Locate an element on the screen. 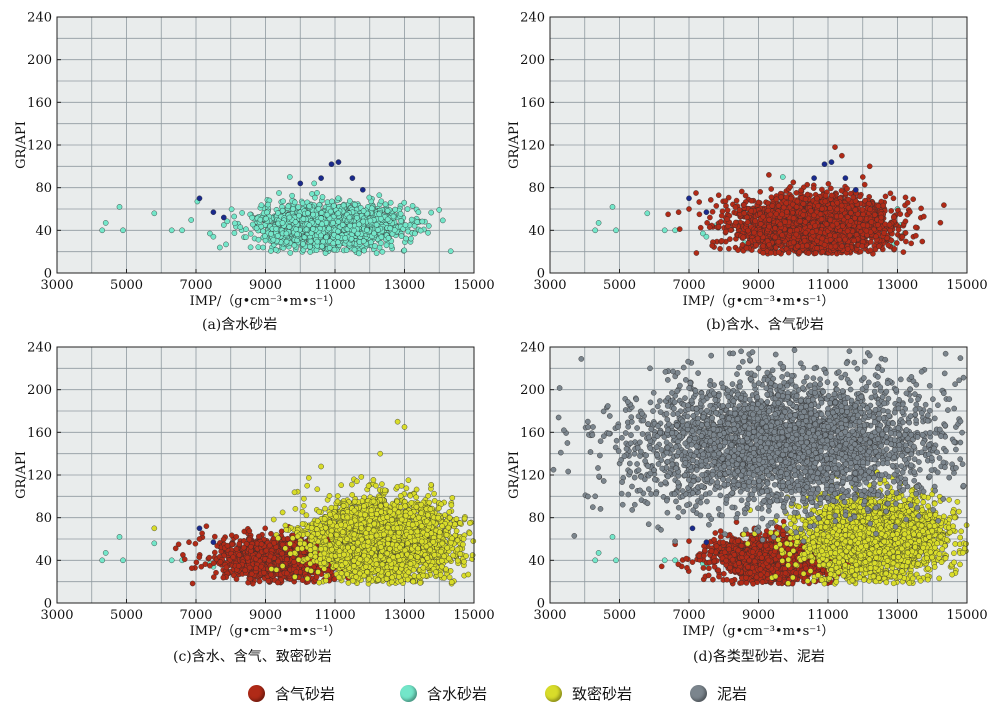 The width and height of the screenshot is (1000, 717). y-tick-label: 80 is located at coordinates (536, 188).